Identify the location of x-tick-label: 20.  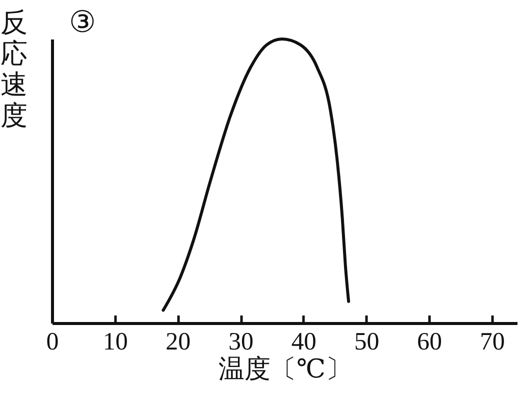
(178, 342).